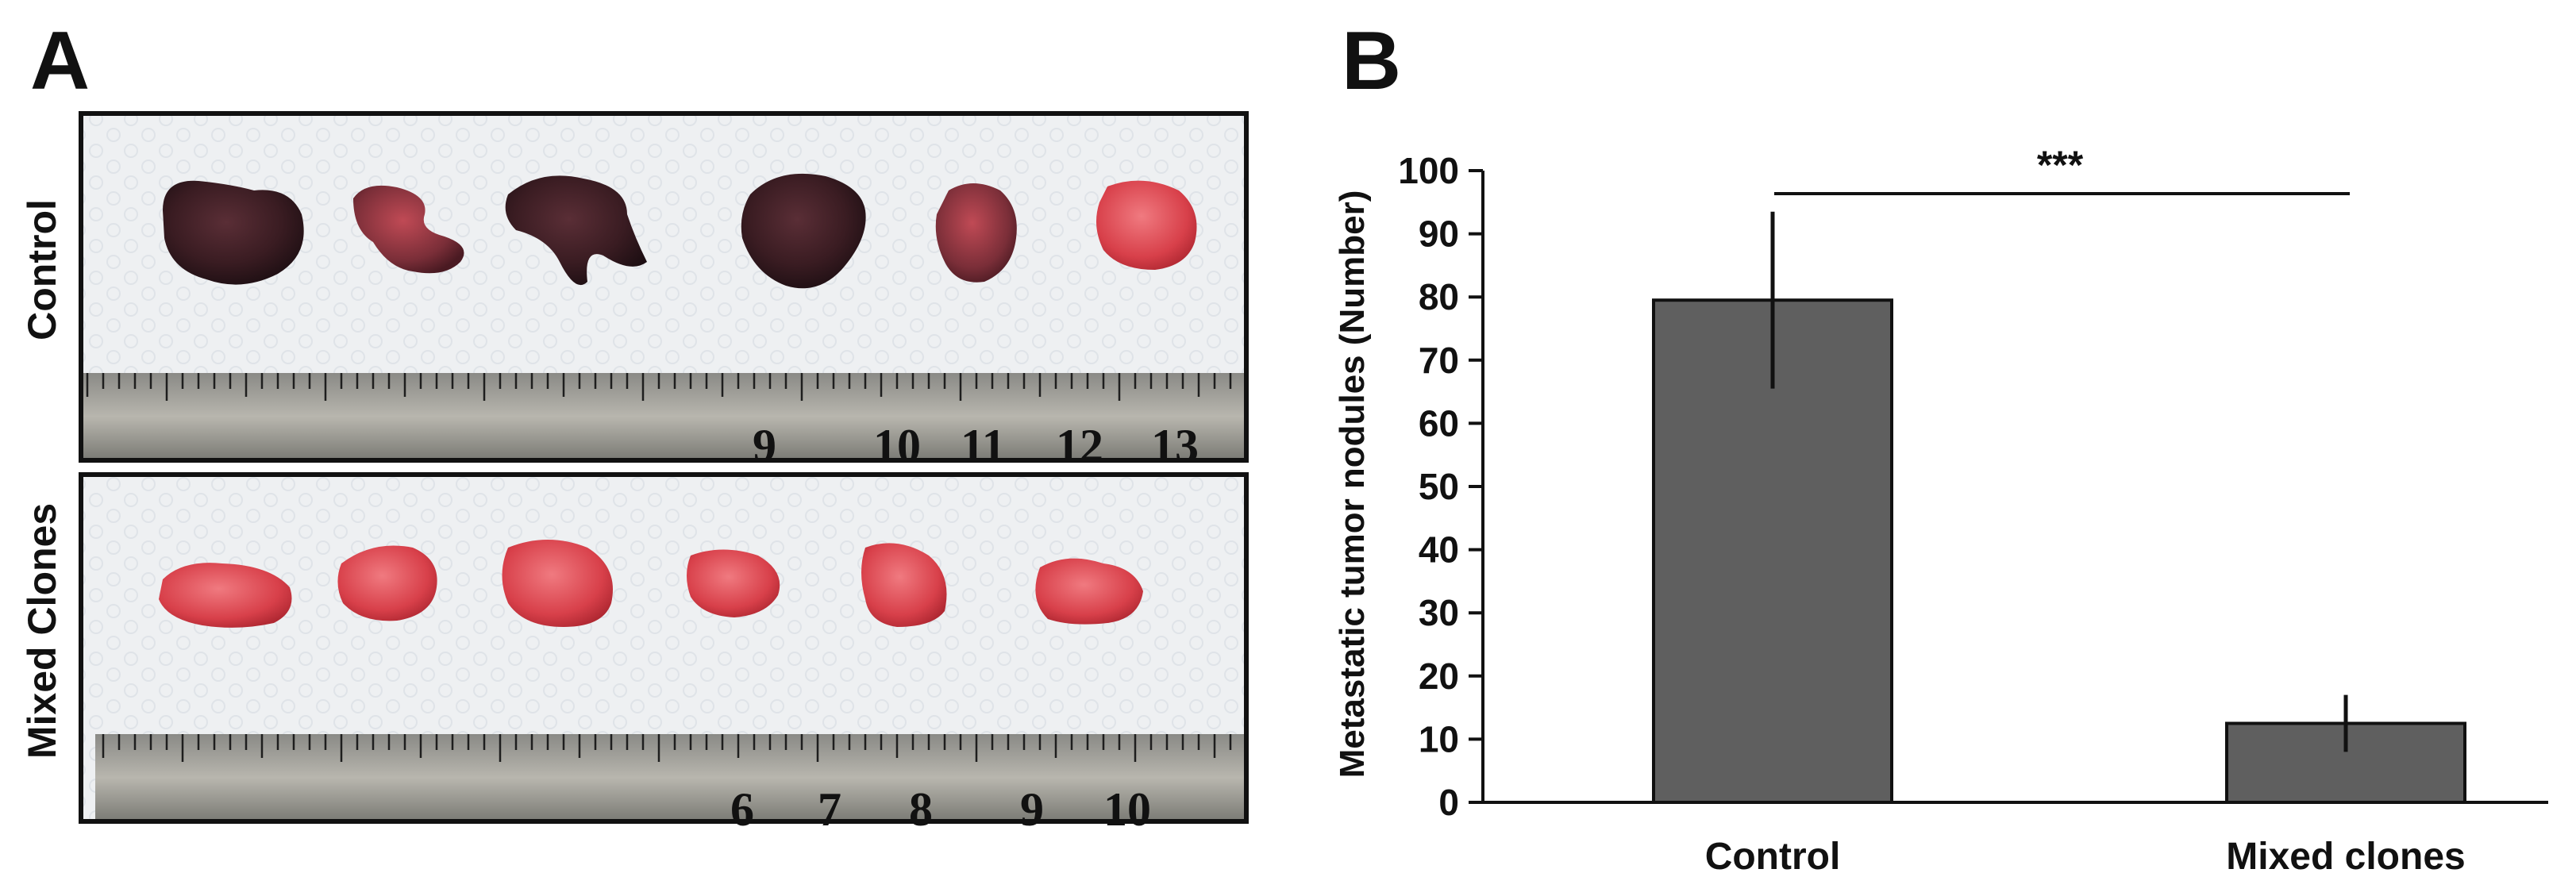 The image size is (2576, 896). What do you see at coordinates (2345, 857) in the screenshot?
I see `x-tick-label: Mixed clones` at bounding box center [2345, 857].